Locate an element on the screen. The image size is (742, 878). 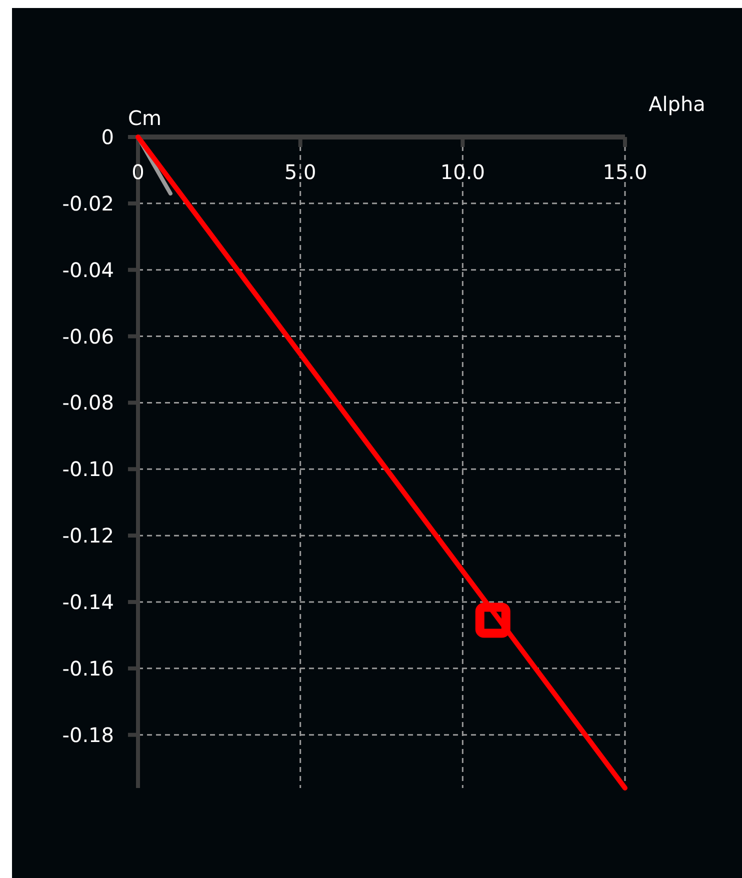
x-tick-label: 5.0 is located at coordinates (300, 172).